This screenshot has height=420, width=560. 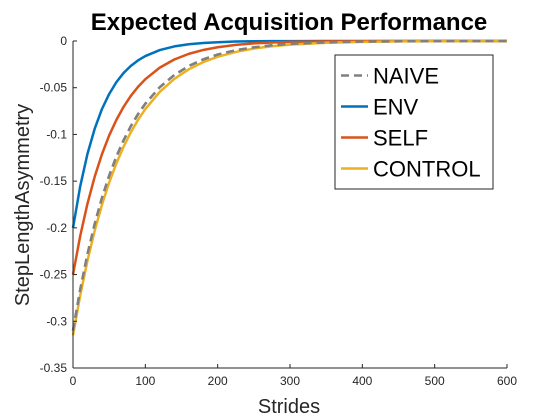 I want to click on legend-label-control: CONTROL, so click(x=427, y=169).